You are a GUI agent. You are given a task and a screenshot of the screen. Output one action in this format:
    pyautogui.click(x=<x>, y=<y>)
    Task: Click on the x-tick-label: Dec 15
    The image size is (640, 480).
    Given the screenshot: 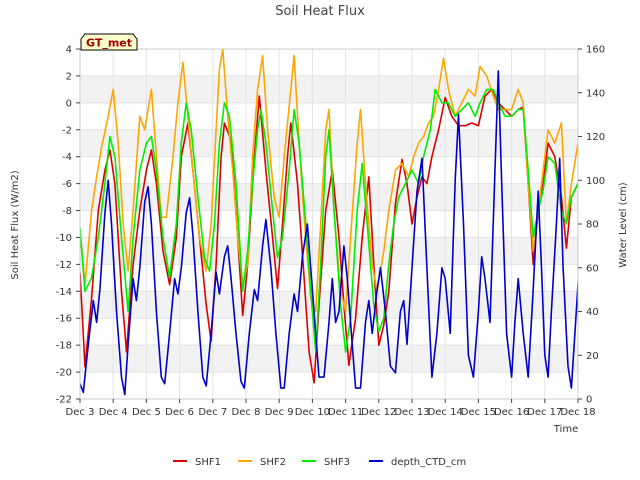 What is the action you would take?
    pyautogui.click(x=478, y=412)
    